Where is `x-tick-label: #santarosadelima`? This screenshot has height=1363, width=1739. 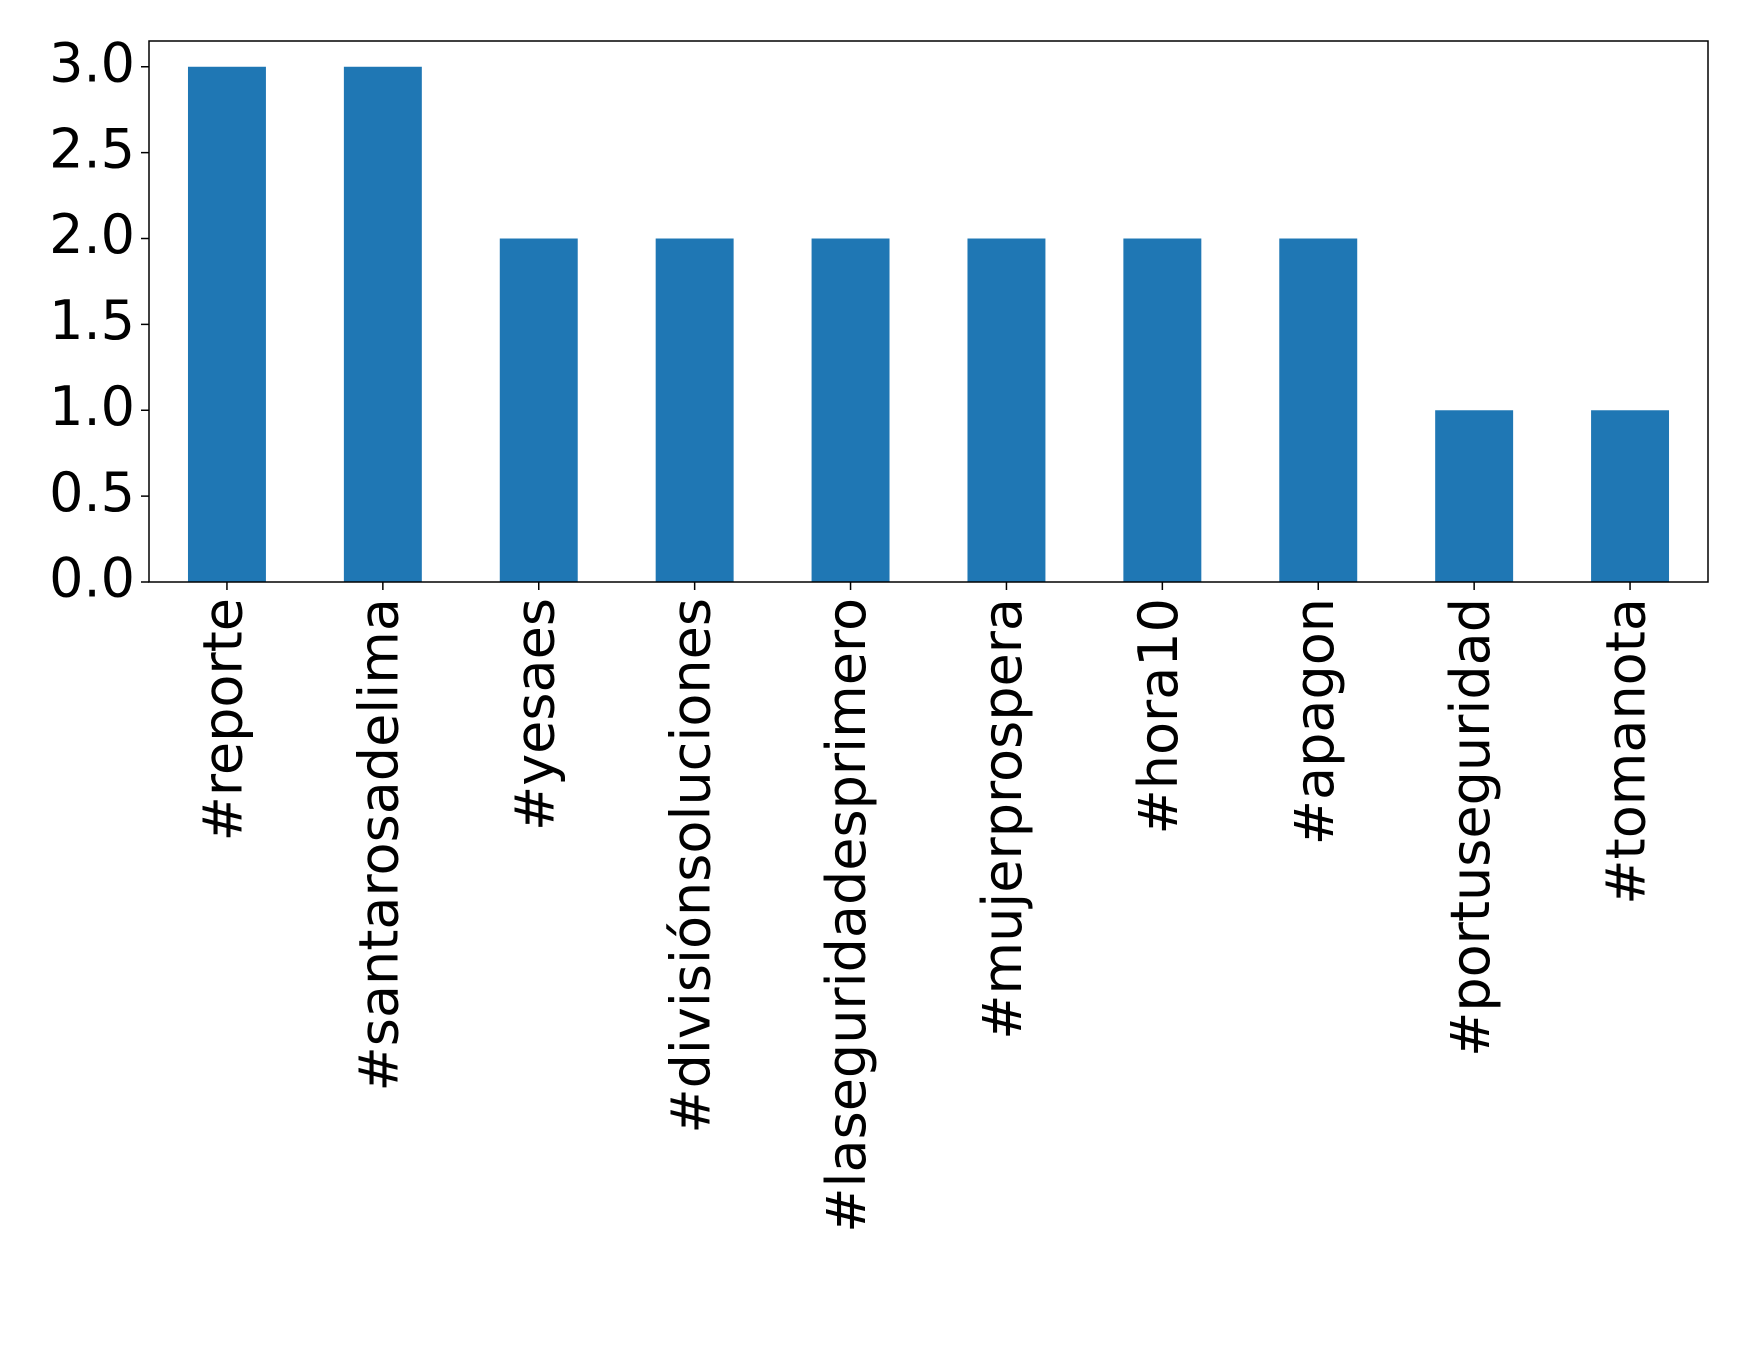 x-tick-label: #santarosadelima is located at coordinates (378, 844).